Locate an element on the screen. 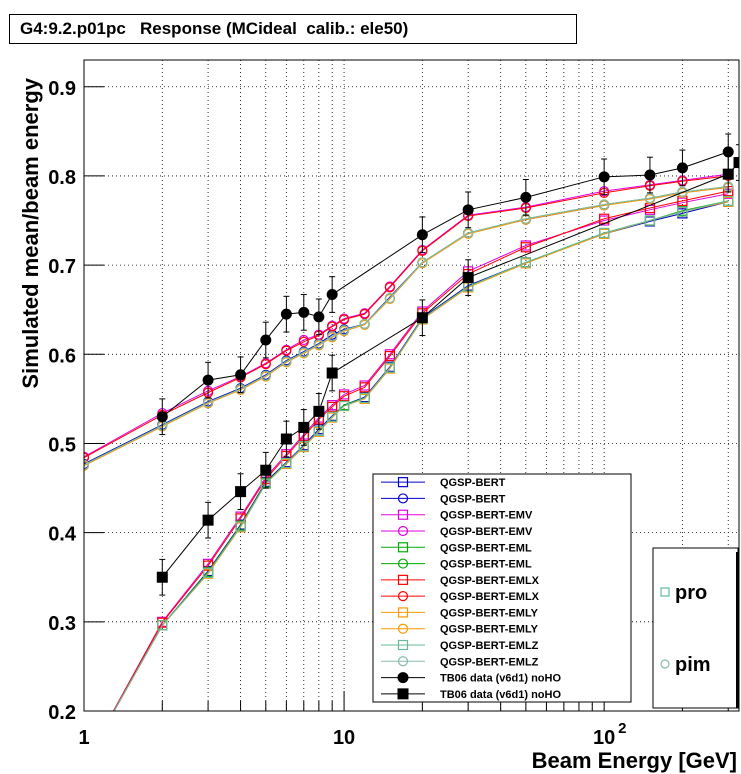  legend-entry-label: QGSP-BERT-EMLX is located at coordinates (490, 597).